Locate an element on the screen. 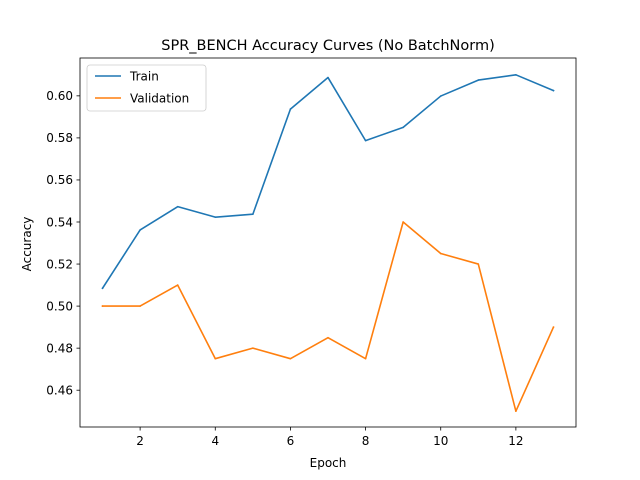 The image size is (640, 480). chart-title: SPR_BENCH Accuracy Curves (No BatchNorm) is located at coordinates (328, 46).